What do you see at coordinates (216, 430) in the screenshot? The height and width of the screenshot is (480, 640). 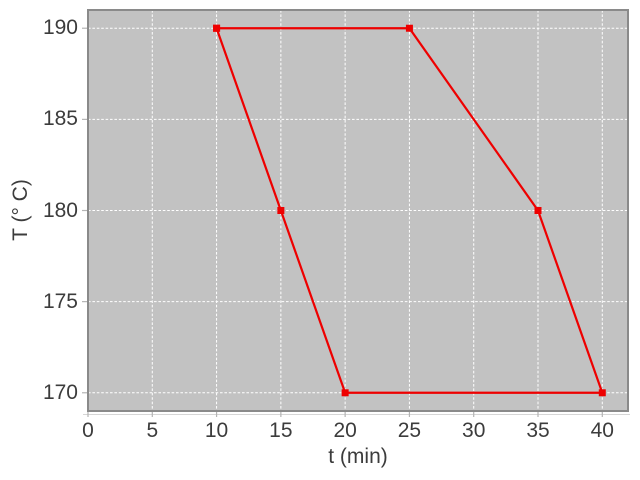 I see `x-tick-label: 10` at bounding box center [216, 430].